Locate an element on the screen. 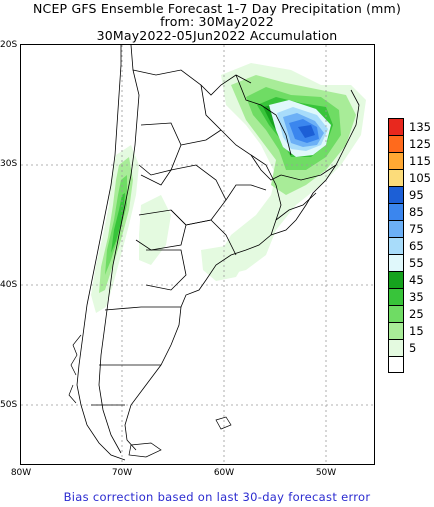 The width and height of the screenshot is (434, 507). lon-label-60w: 60W is located at coordinates (224, 473).